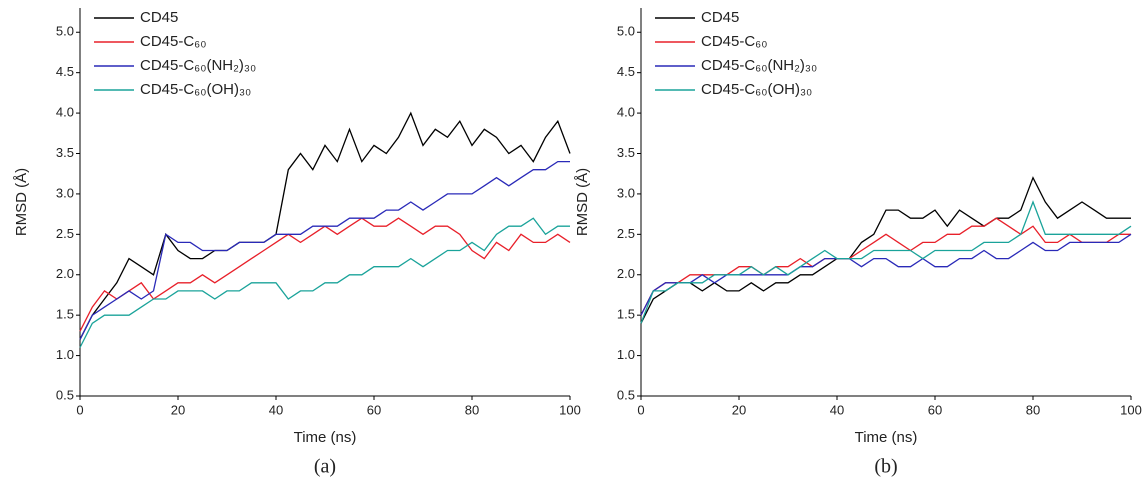  Describe the element at coordinates (885, 467) in the screenshot. I see `caption: (b)` at that location.